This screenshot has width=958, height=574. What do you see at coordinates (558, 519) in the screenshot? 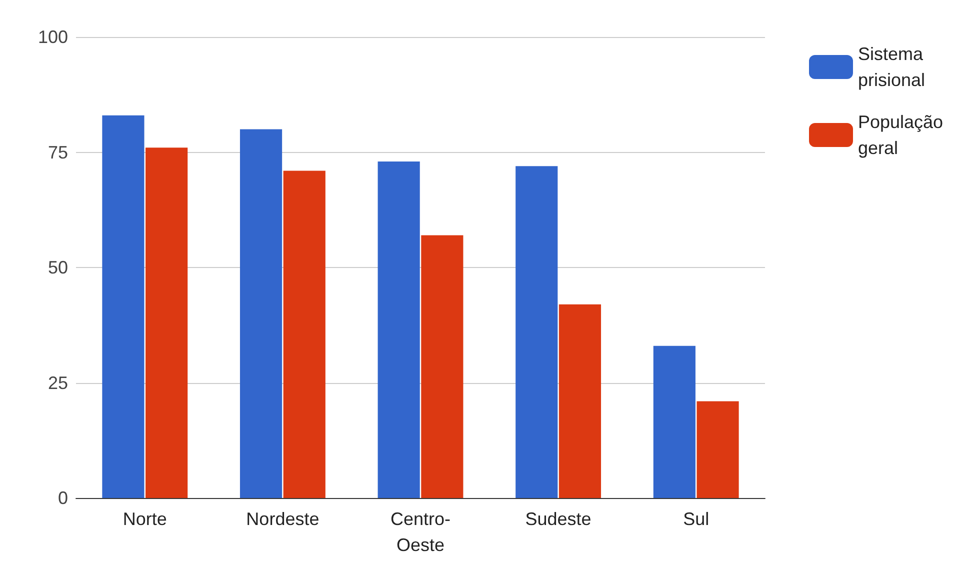
I see `x-tick-label: Sudeste` at bounding box center [558, 519].